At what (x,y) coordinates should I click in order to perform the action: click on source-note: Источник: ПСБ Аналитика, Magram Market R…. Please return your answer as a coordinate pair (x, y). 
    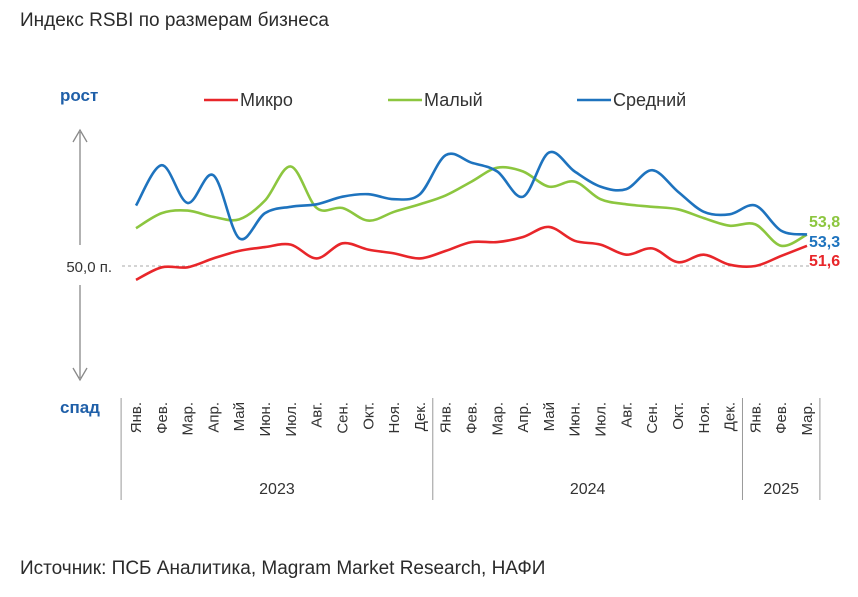
    Looking at the image, I should click on (283, 568).